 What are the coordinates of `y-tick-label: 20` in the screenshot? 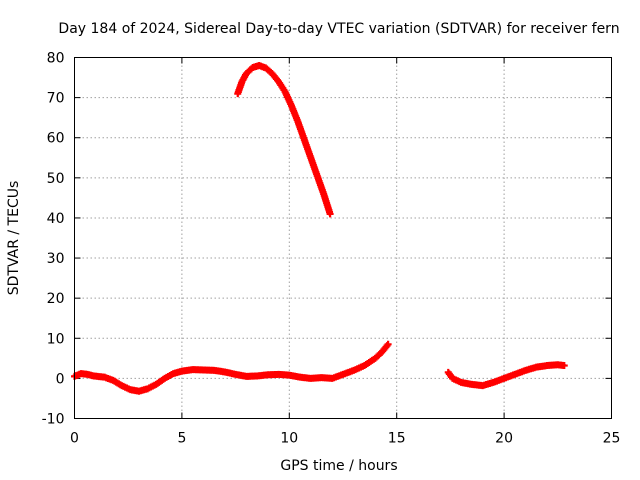 It's located at (56, 299).